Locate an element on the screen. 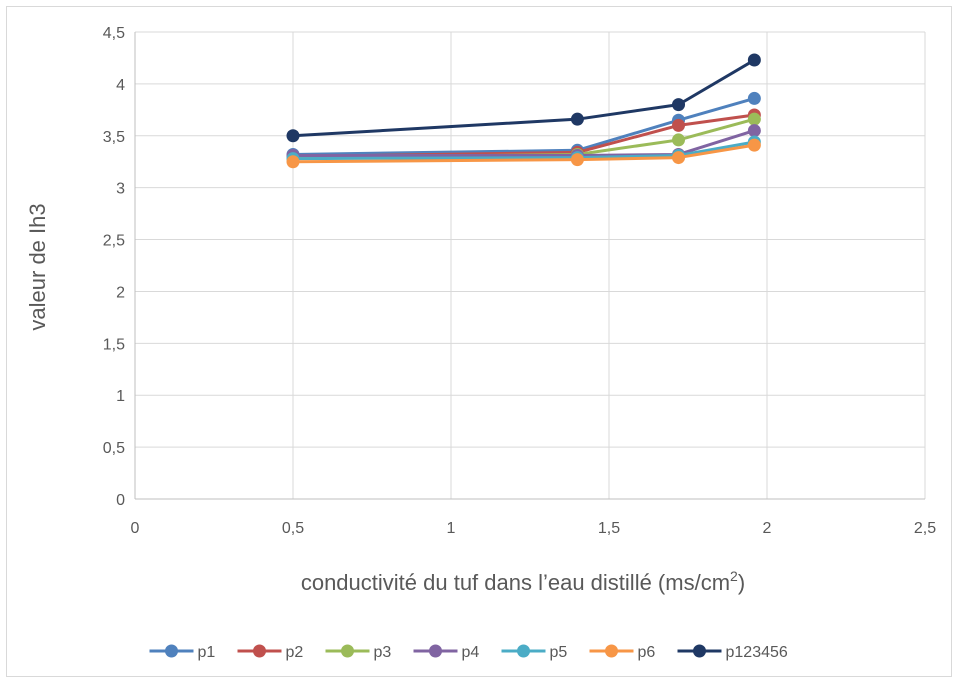 The width and height of the screenshot is (960, 683). x-axis-label-suffix: ) is located at coordinates (741, 582).